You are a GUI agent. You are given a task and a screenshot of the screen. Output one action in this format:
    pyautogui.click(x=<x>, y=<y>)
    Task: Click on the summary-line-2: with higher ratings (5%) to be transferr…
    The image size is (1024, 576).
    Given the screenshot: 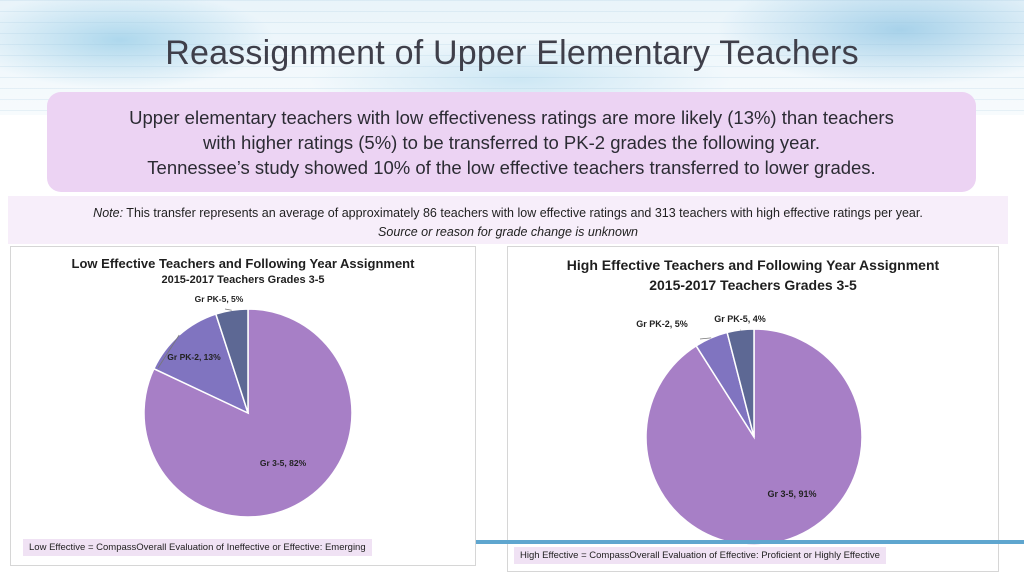 What is the action you would take?
    pyautogui.click(x=511, y=142)
    